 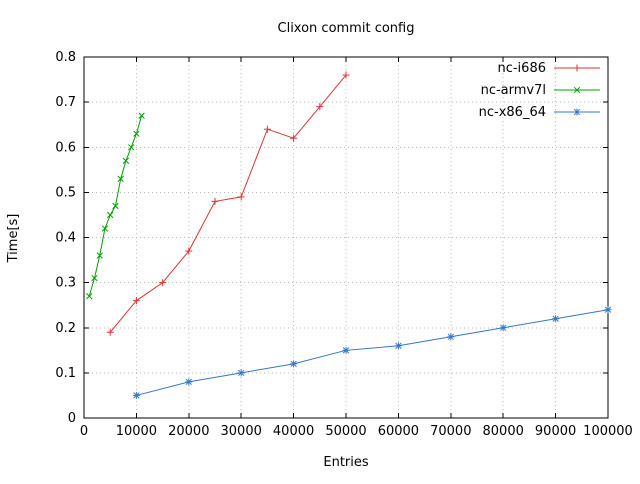 I want to click on legend-item-nc-armv7l: nc-armv7l, so click(x=540, y=90).